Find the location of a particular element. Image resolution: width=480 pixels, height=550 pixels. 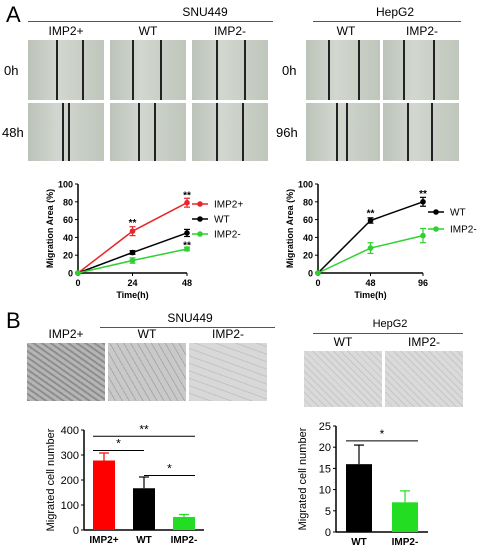

wound-image-snu-wt-48h is located at coordinates (148, 132).